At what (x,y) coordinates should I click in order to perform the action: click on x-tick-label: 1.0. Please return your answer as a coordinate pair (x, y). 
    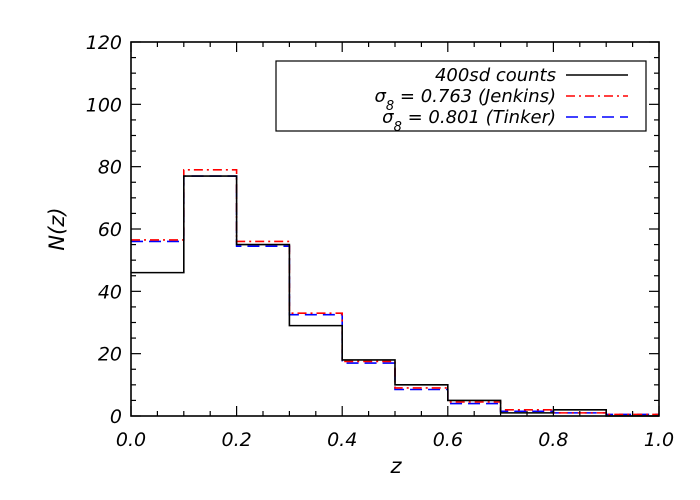
    Looking at the image, I should click on (659, 440).